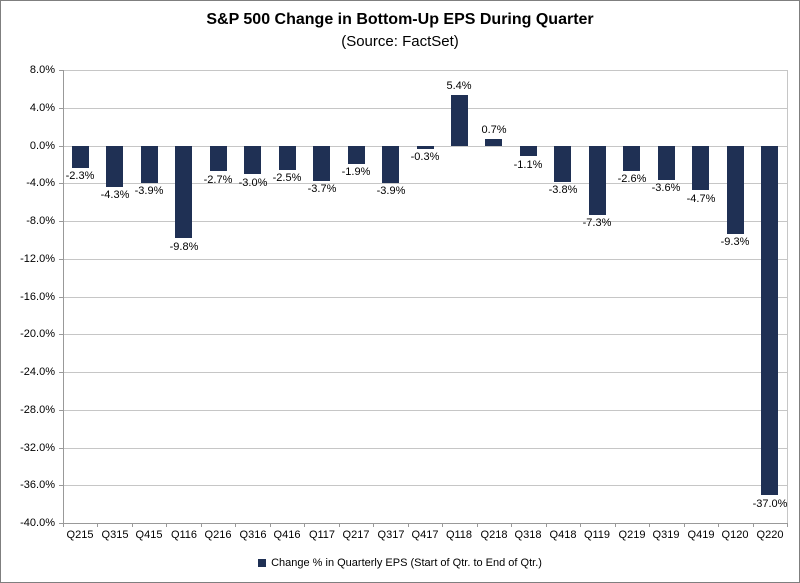 Image resolution: width=800 pixels, height=583 pixels. I want to click on x-tick-label: Q417, so click(425, 535).